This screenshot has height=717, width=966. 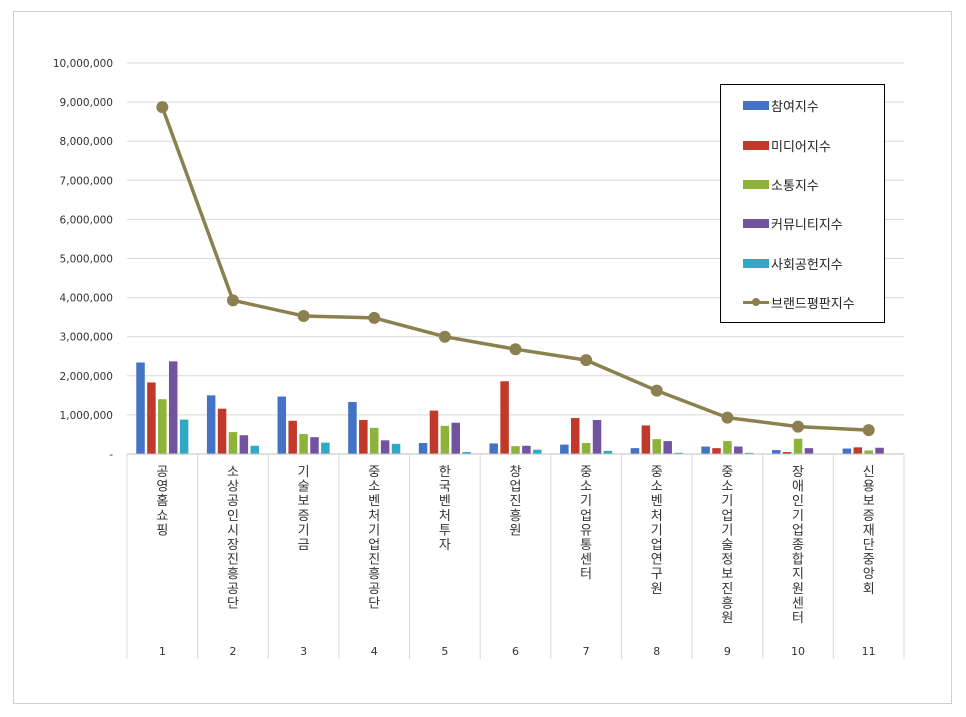 What do you see at coordinates (111, 455) in the screenshot?
I see `y-tick-label: -` at bounding box center [111, 455].